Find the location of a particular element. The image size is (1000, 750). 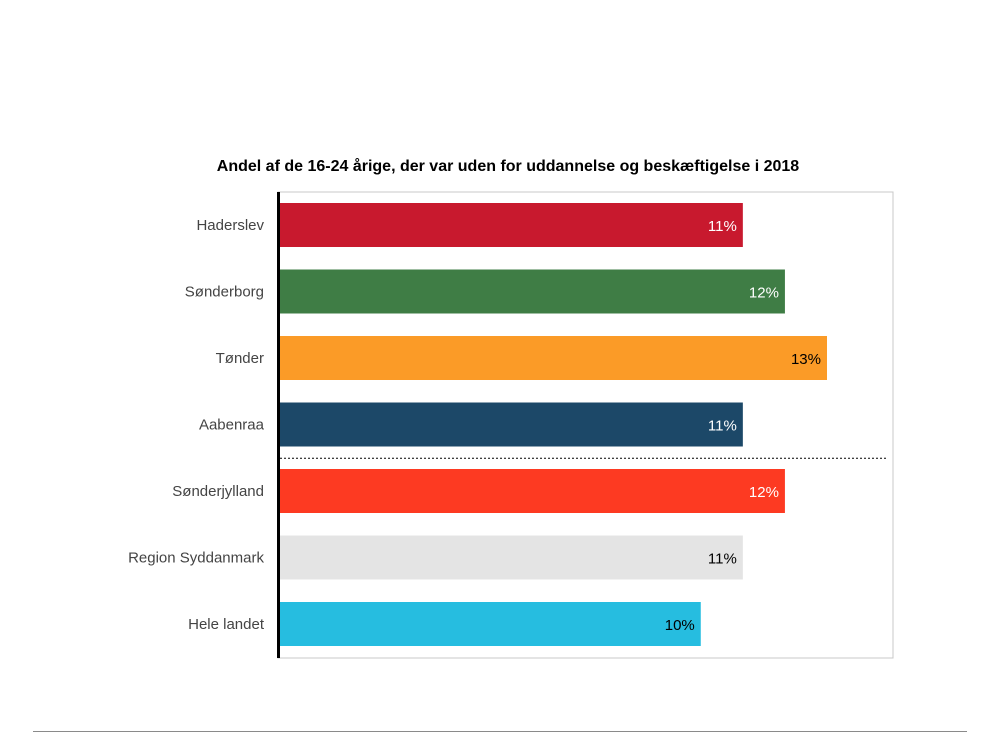

bar-aabenraa is located at coordinates (511, 424).